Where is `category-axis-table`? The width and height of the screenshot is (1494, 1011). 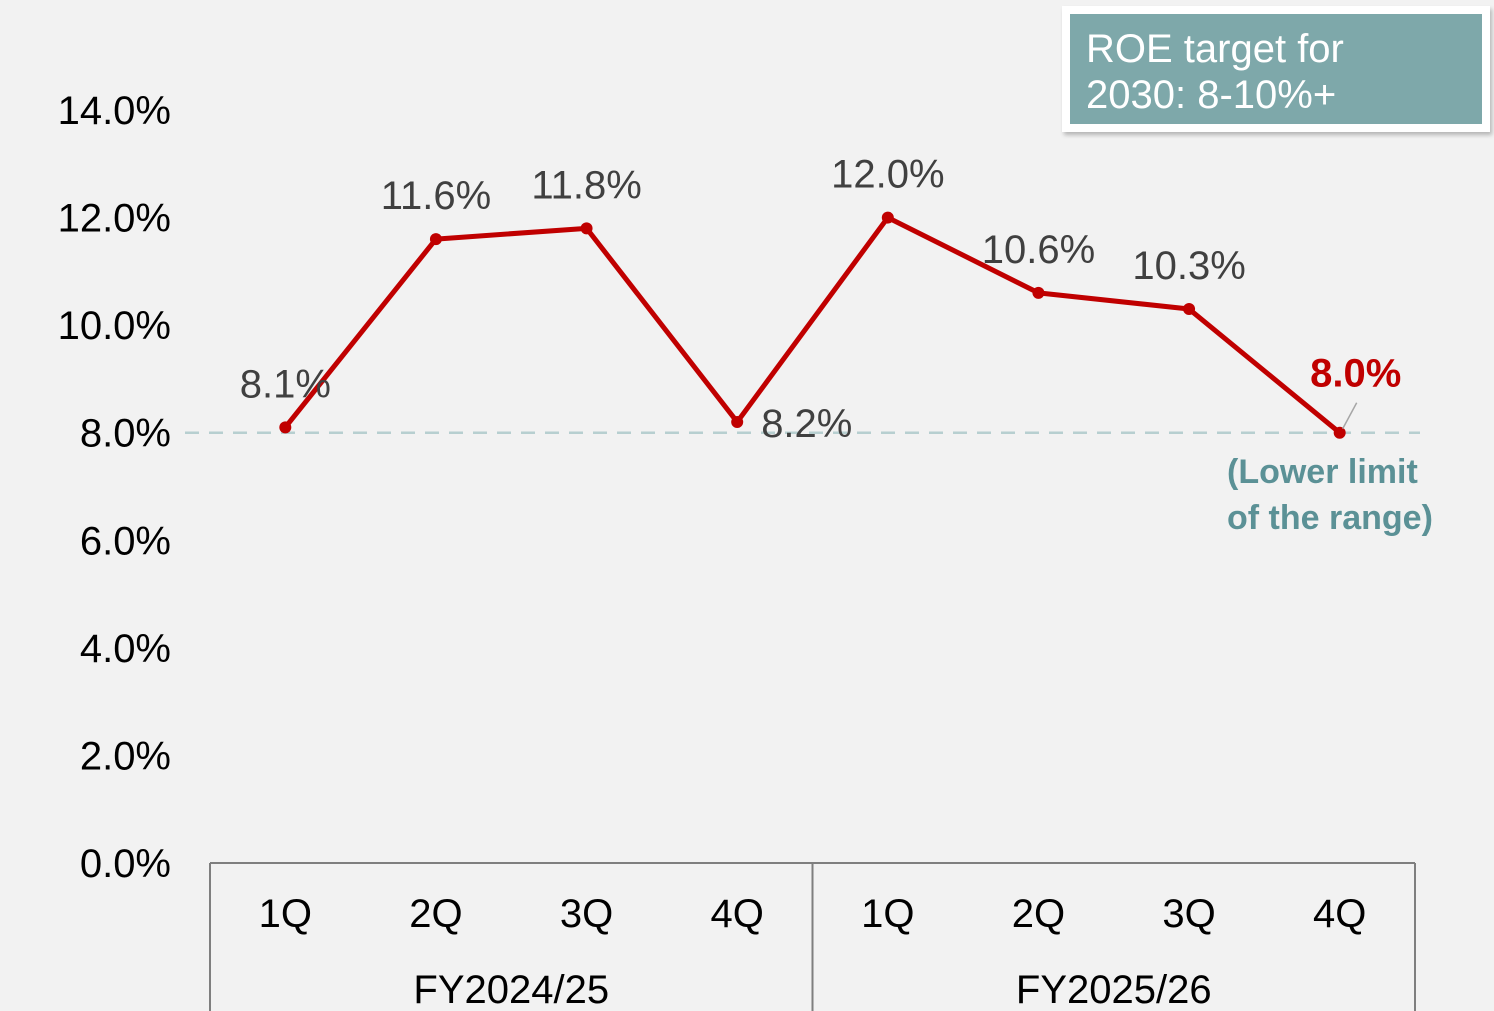
category-axis-table is located at coordinates (812, 936).